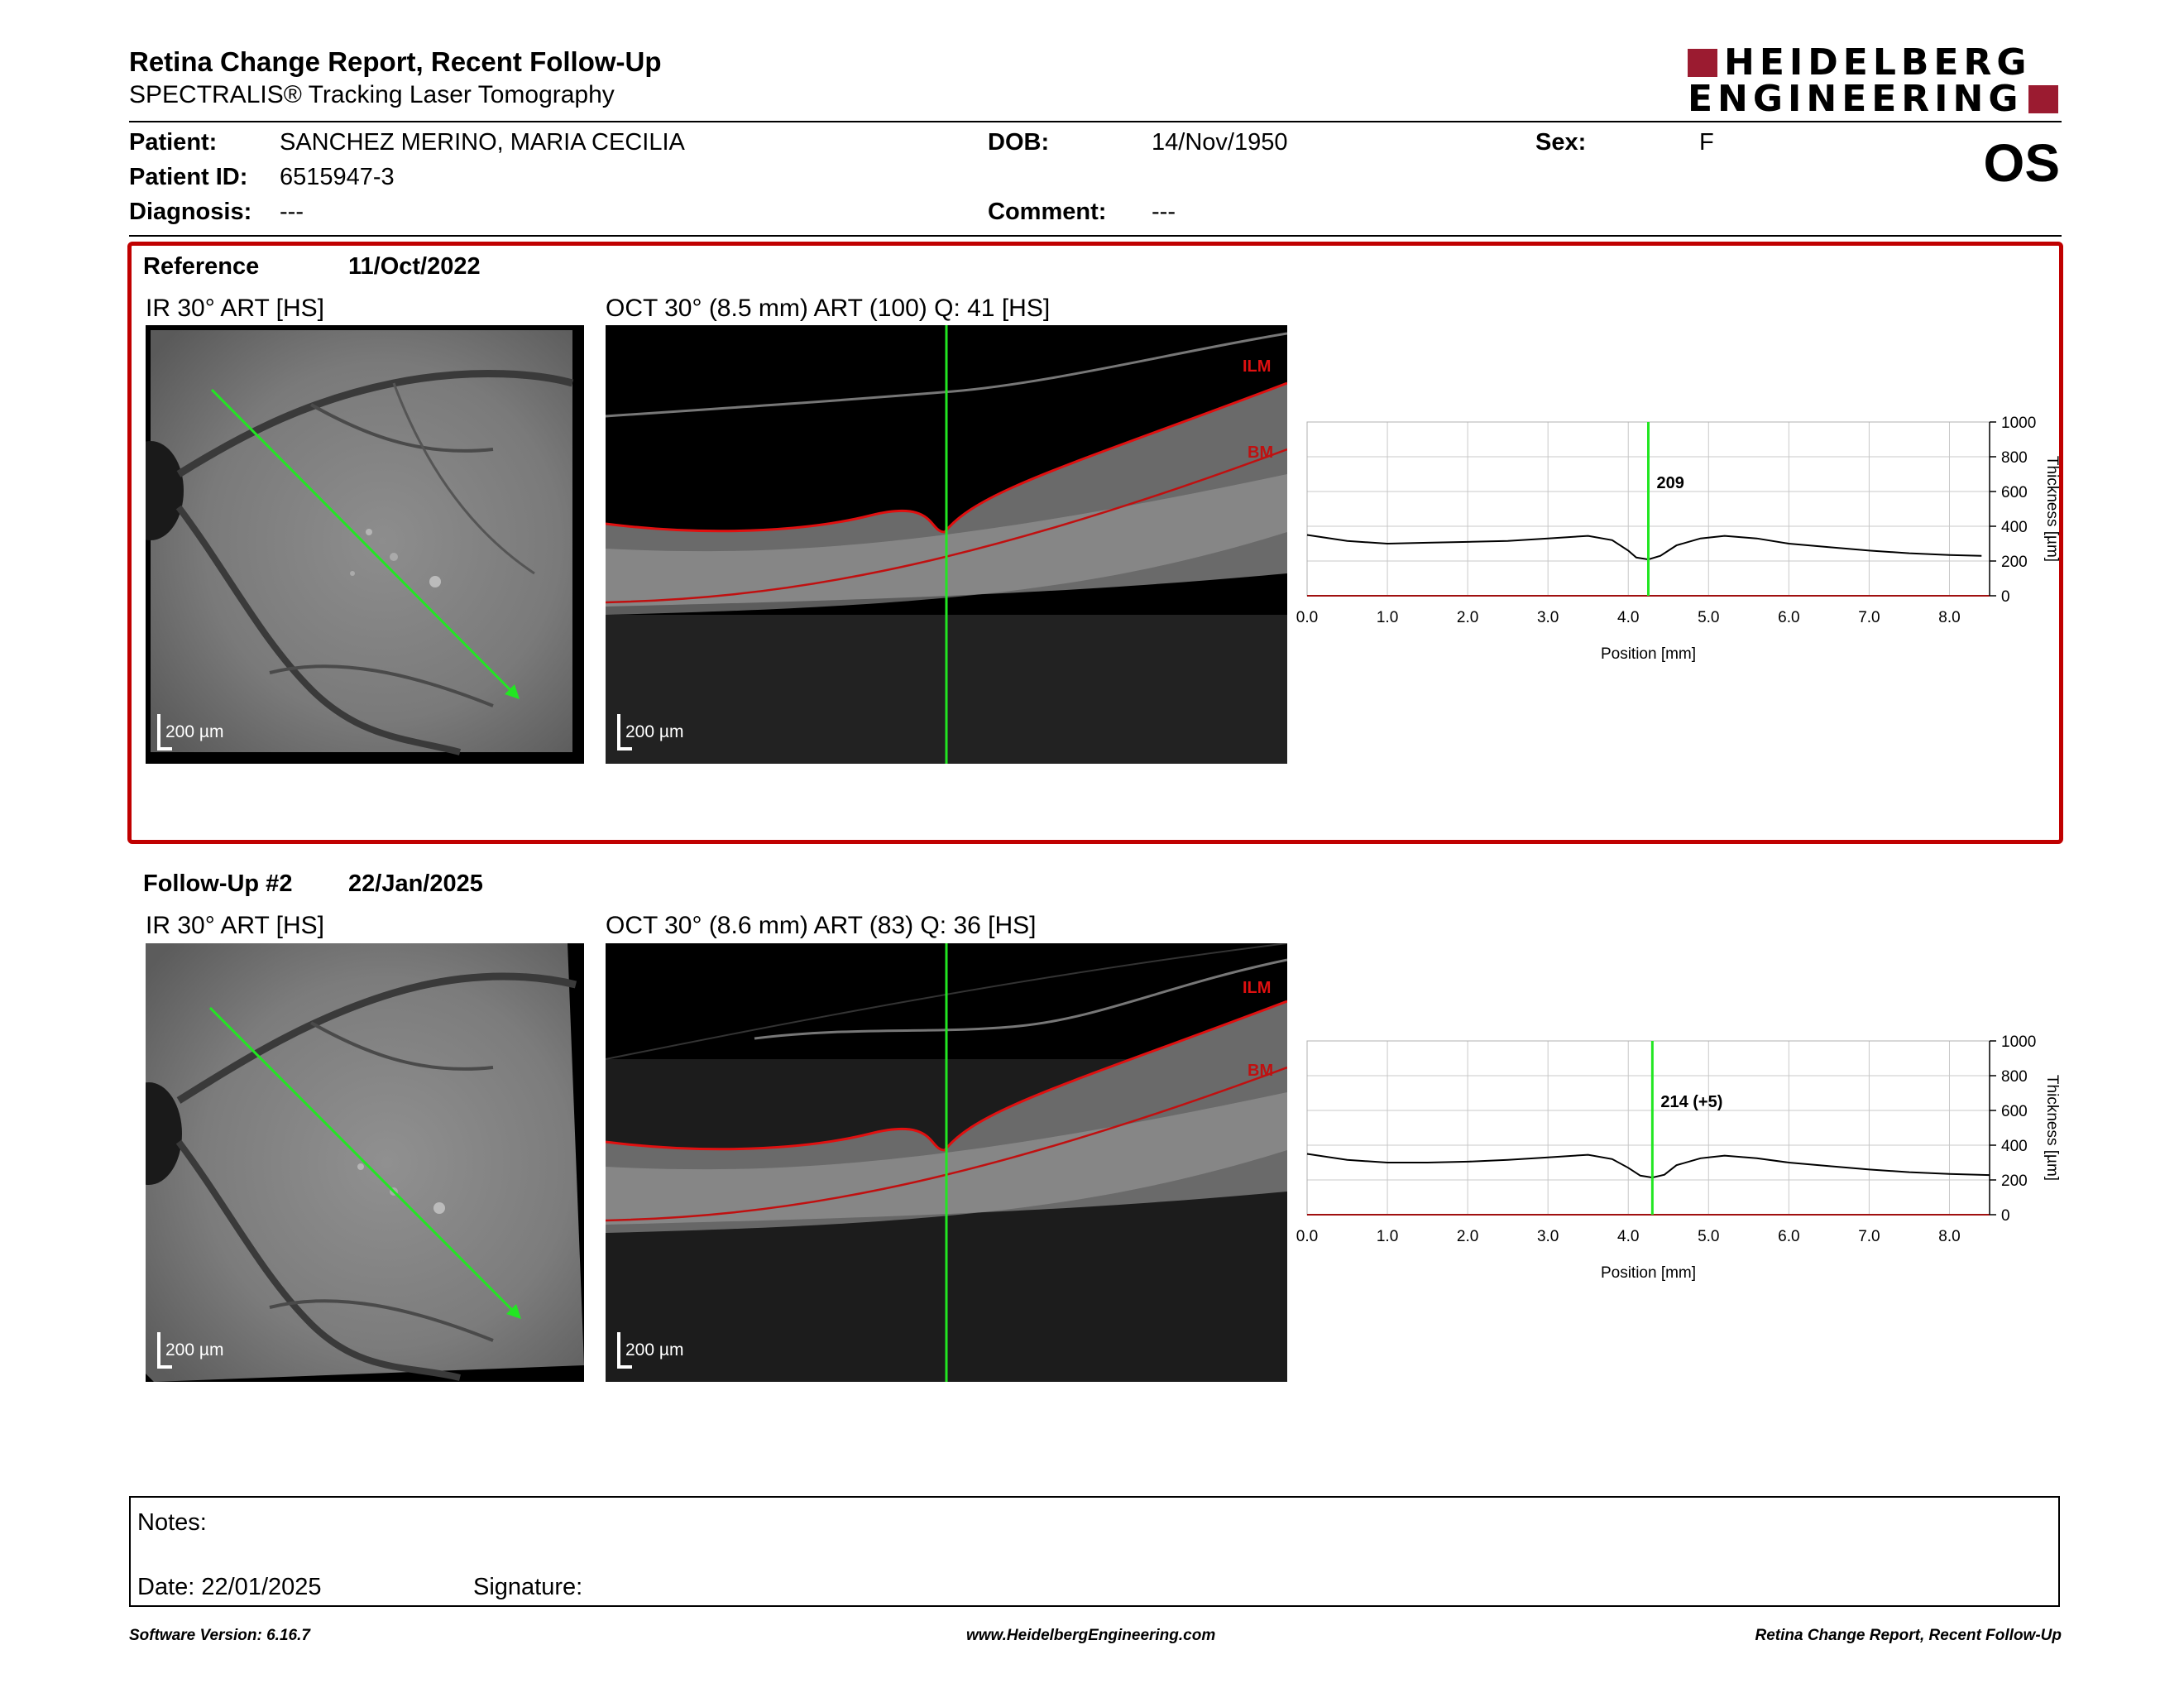 The height and width of the screenshot is (1688, 2184). I want to click on signature-label: Signature:, so click(528, 1587).